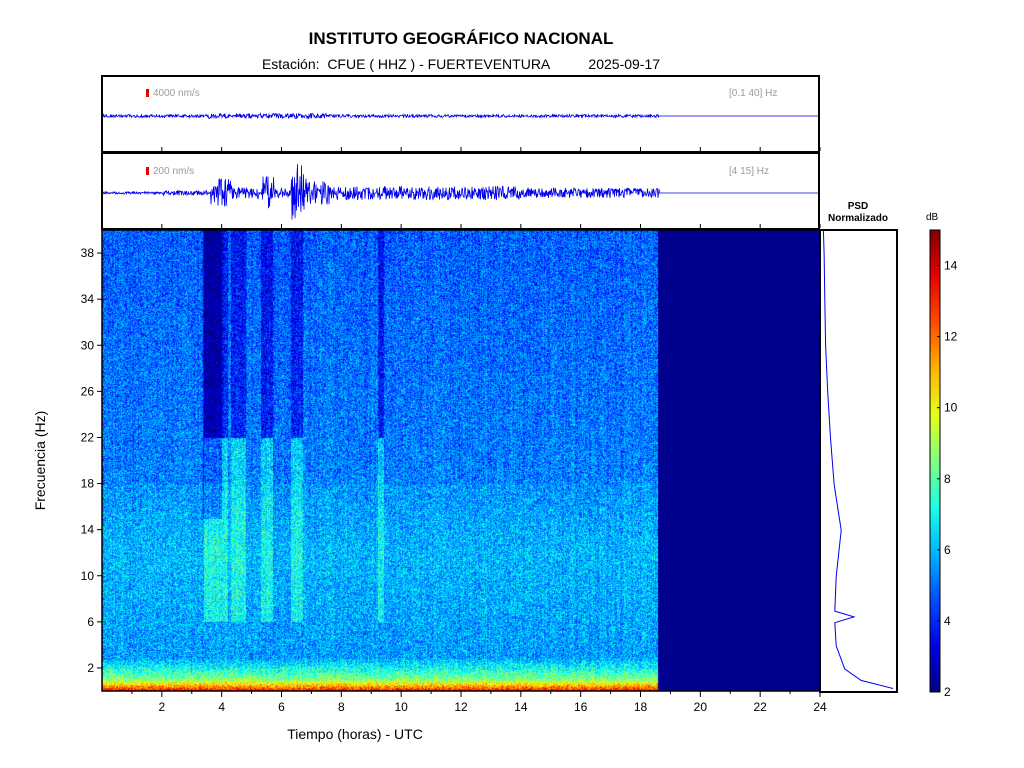 The height and width of the screenshot is (768, 1024). I want to click on y-tick-label: 2, so click(90, 668).